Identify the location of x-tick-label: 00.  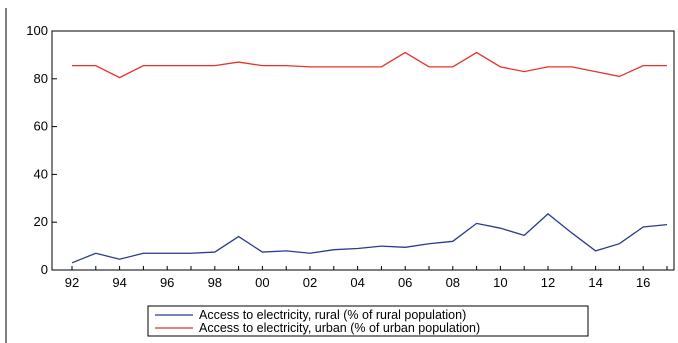
(262, 282).